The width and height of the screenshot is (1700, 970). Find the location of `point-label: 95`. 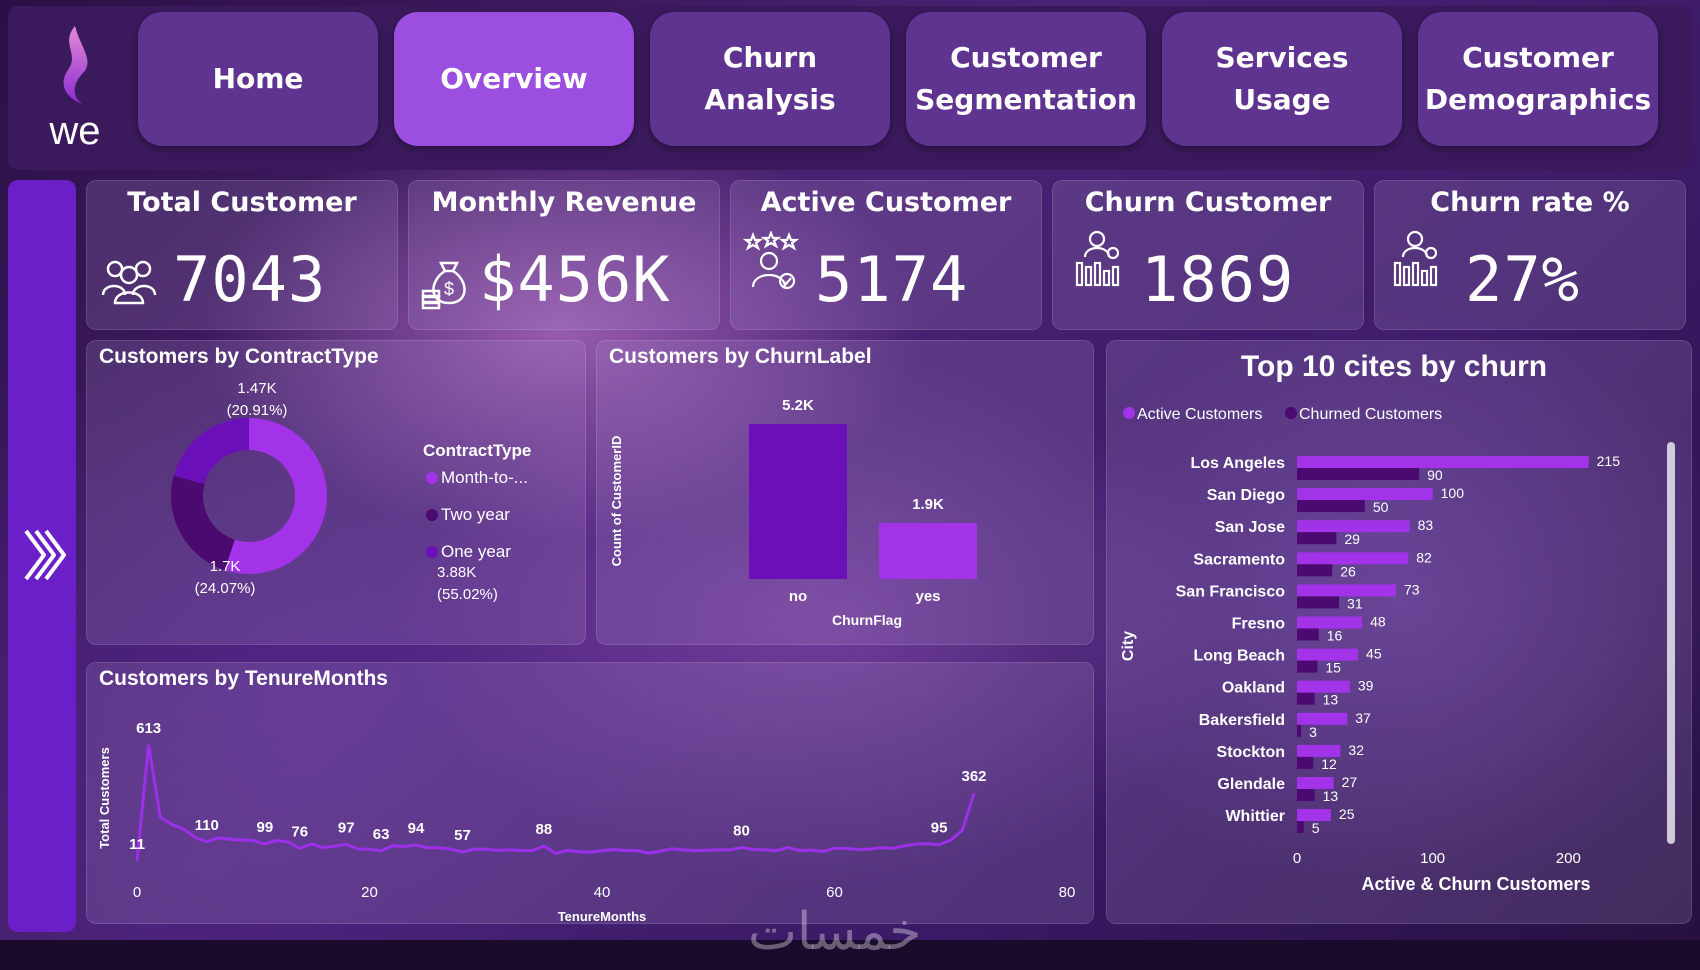

point-label: 95 is located at coordinates (939, 828).